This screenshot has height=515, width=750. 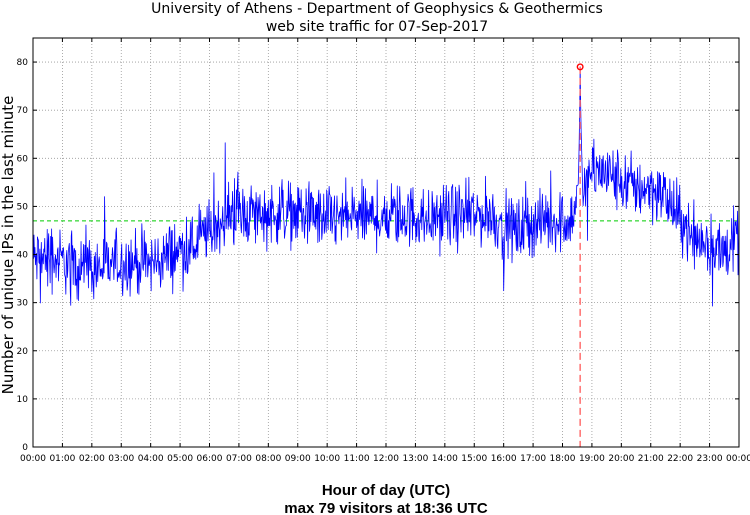 I want to click on x-tick-label: 06:00, so click(x=210, y=459).